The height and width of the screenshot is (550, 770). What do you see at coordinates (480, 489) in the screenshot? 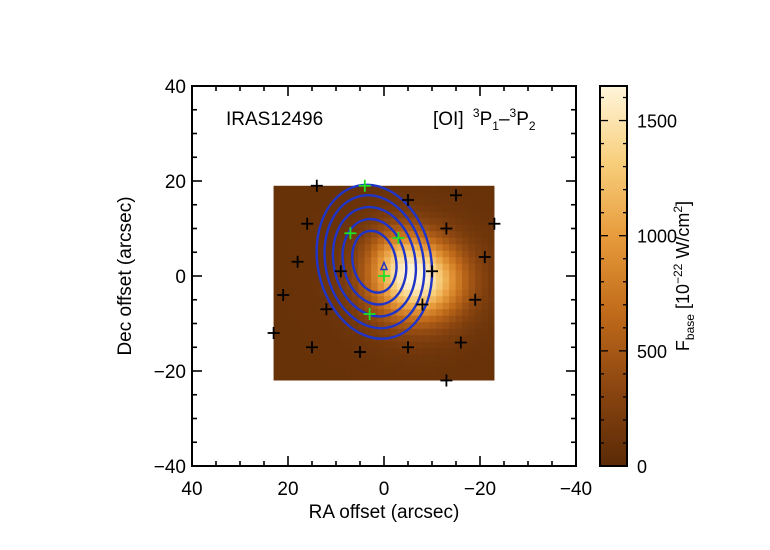
I see `x-tick-label: −20` at bounding box center [480, 489].